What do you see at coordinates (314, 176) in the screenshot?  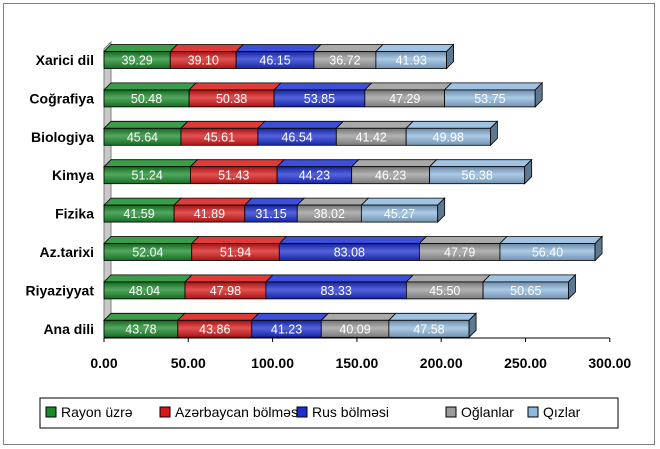 I see `data-label: 44.23` at bounding box center [314, 176].